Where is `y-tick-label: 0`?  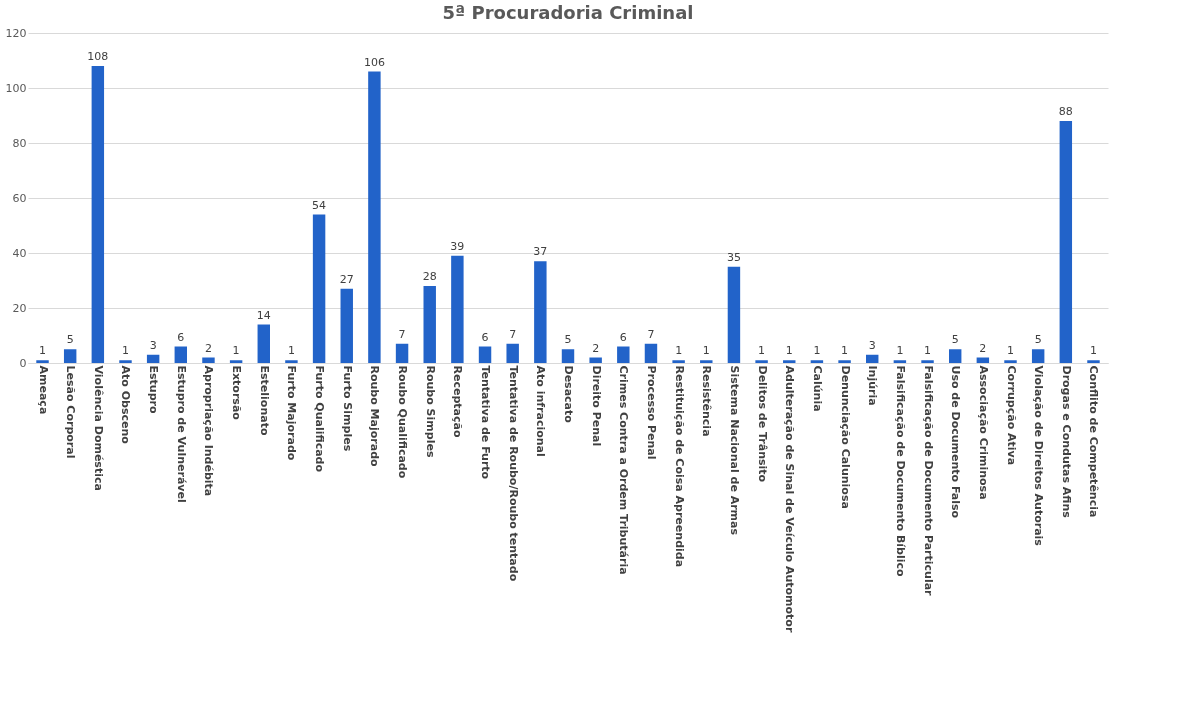
y-tick-label: 0 is located at coordinates (23, 363).